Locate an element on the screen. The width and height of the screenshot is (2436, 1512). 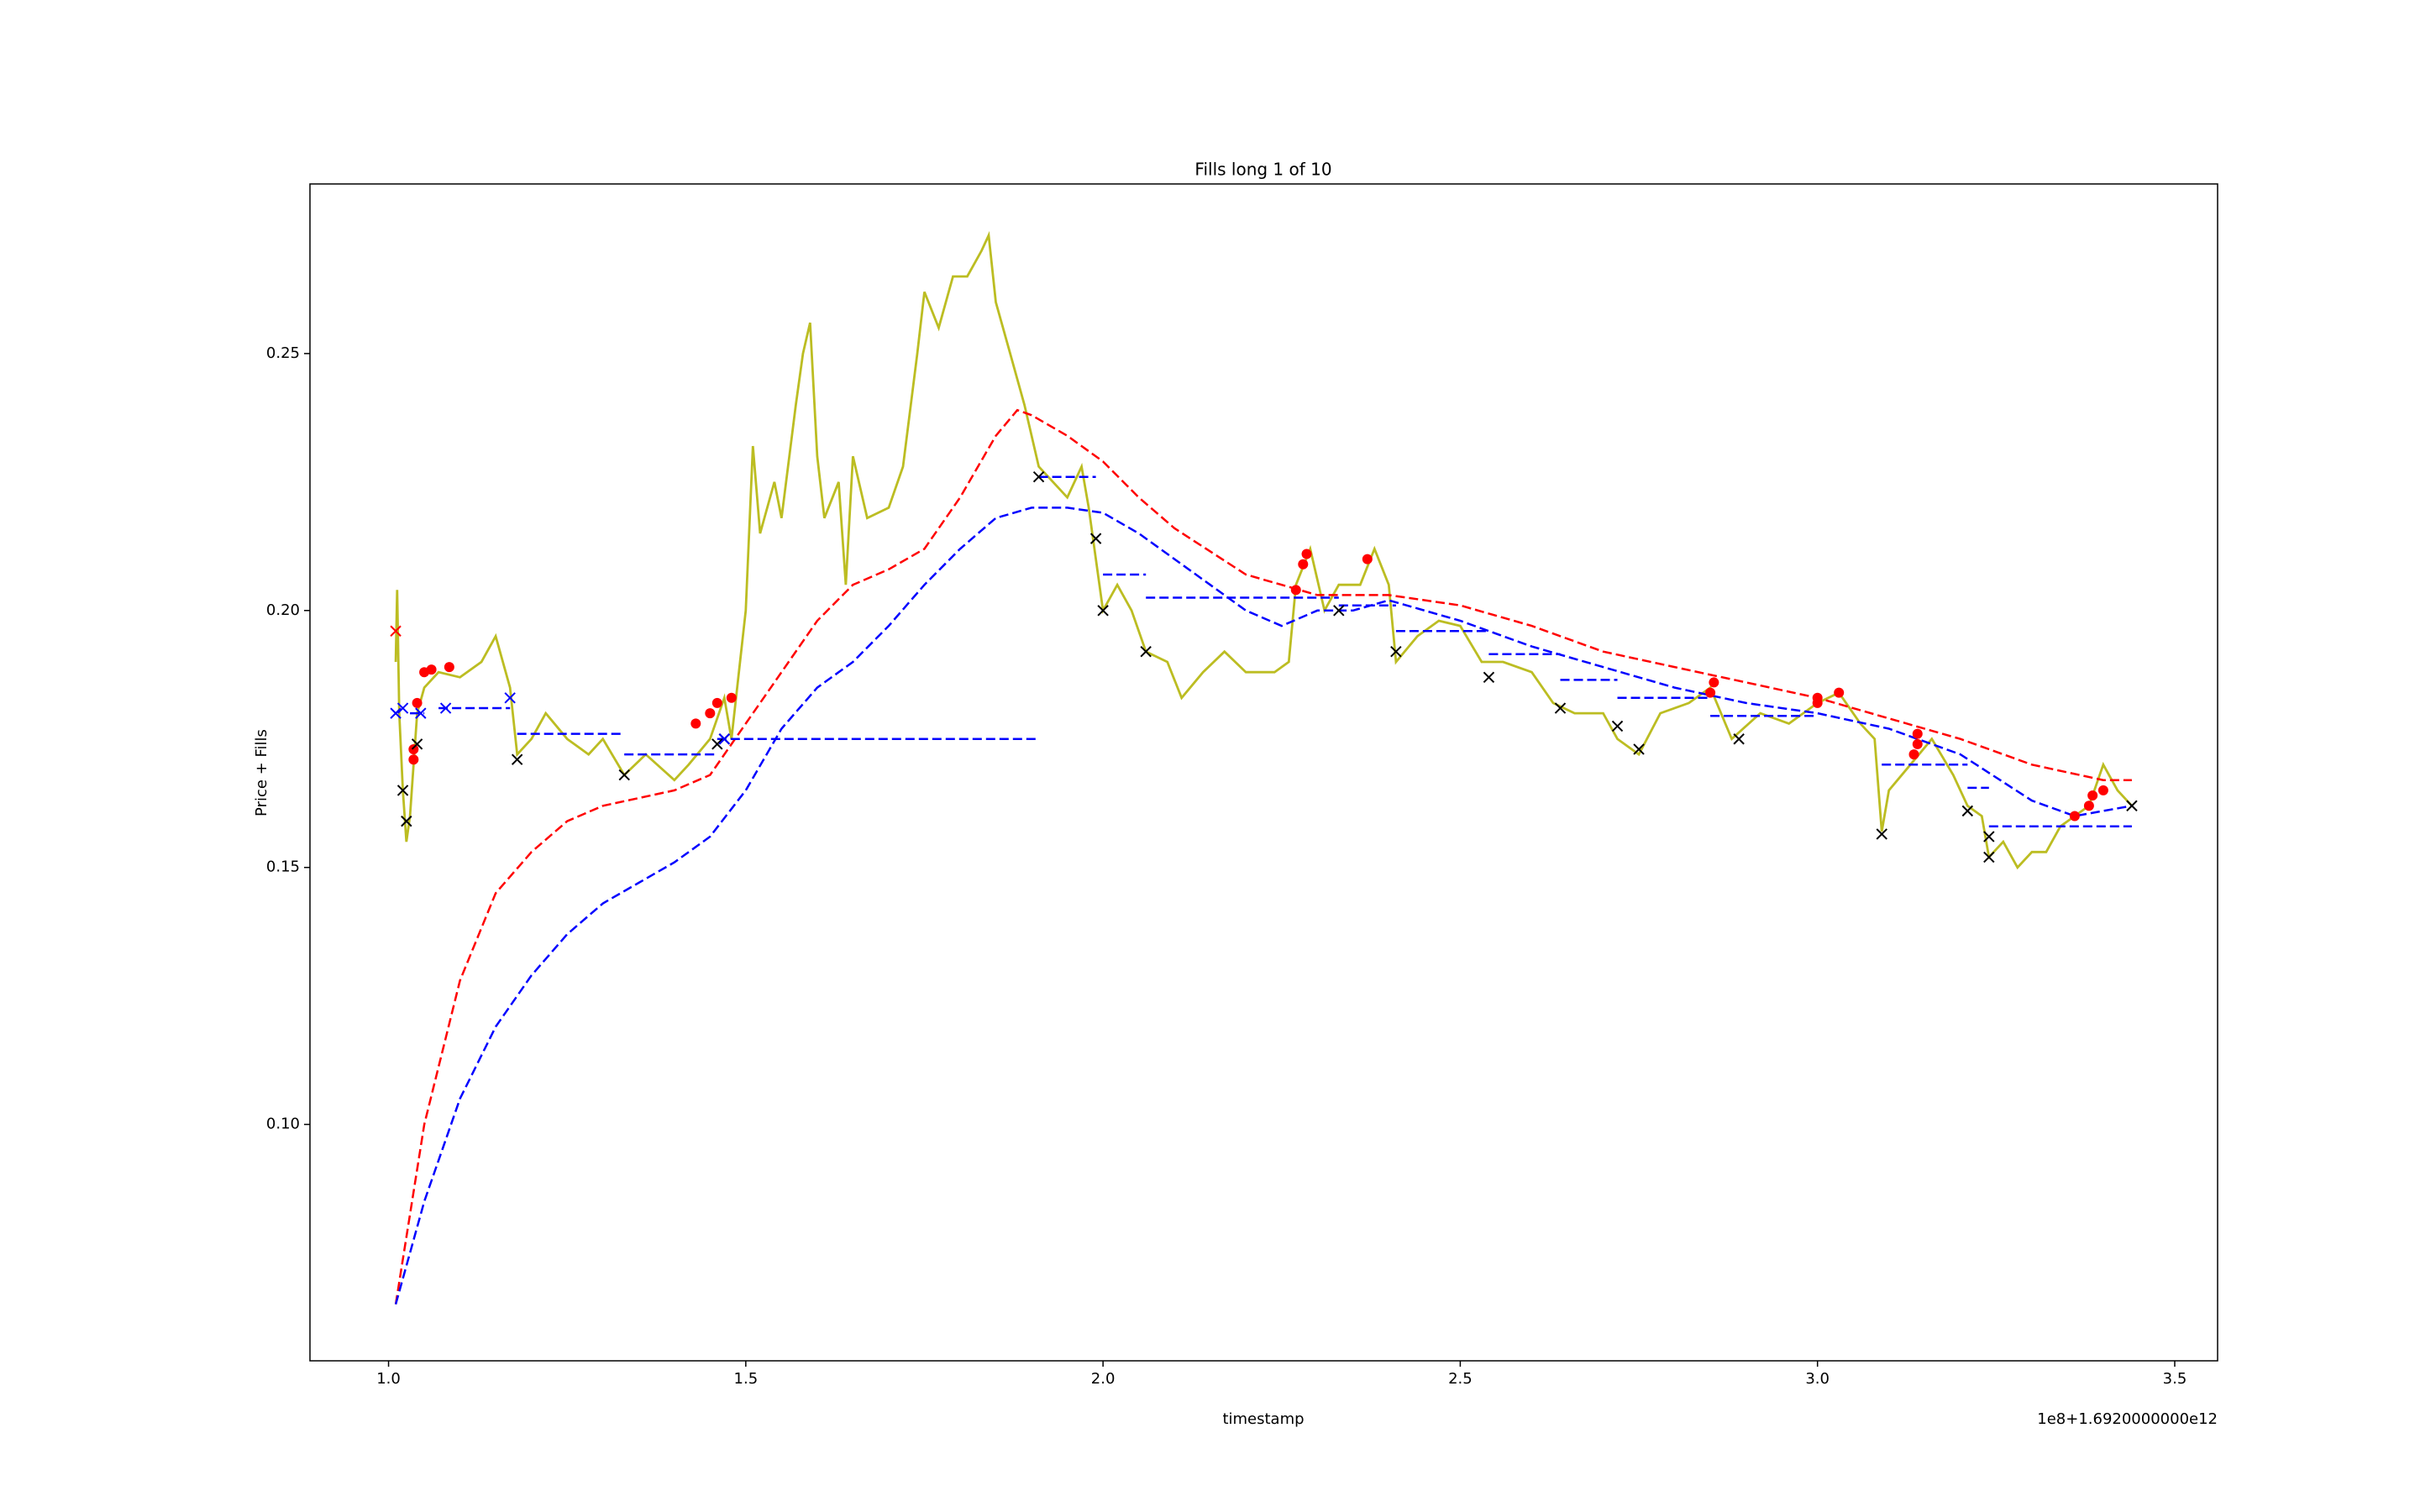
chart-title: Fills long 1 of 10 is located at coordinates (1262, 170).